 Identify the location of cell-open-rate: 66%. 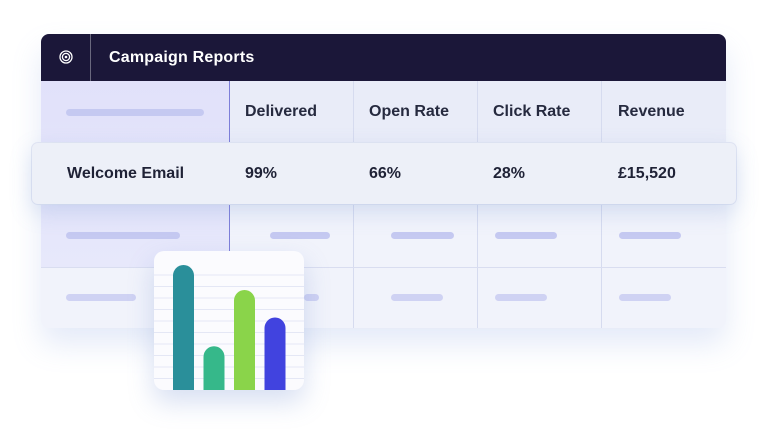
(385, 173).